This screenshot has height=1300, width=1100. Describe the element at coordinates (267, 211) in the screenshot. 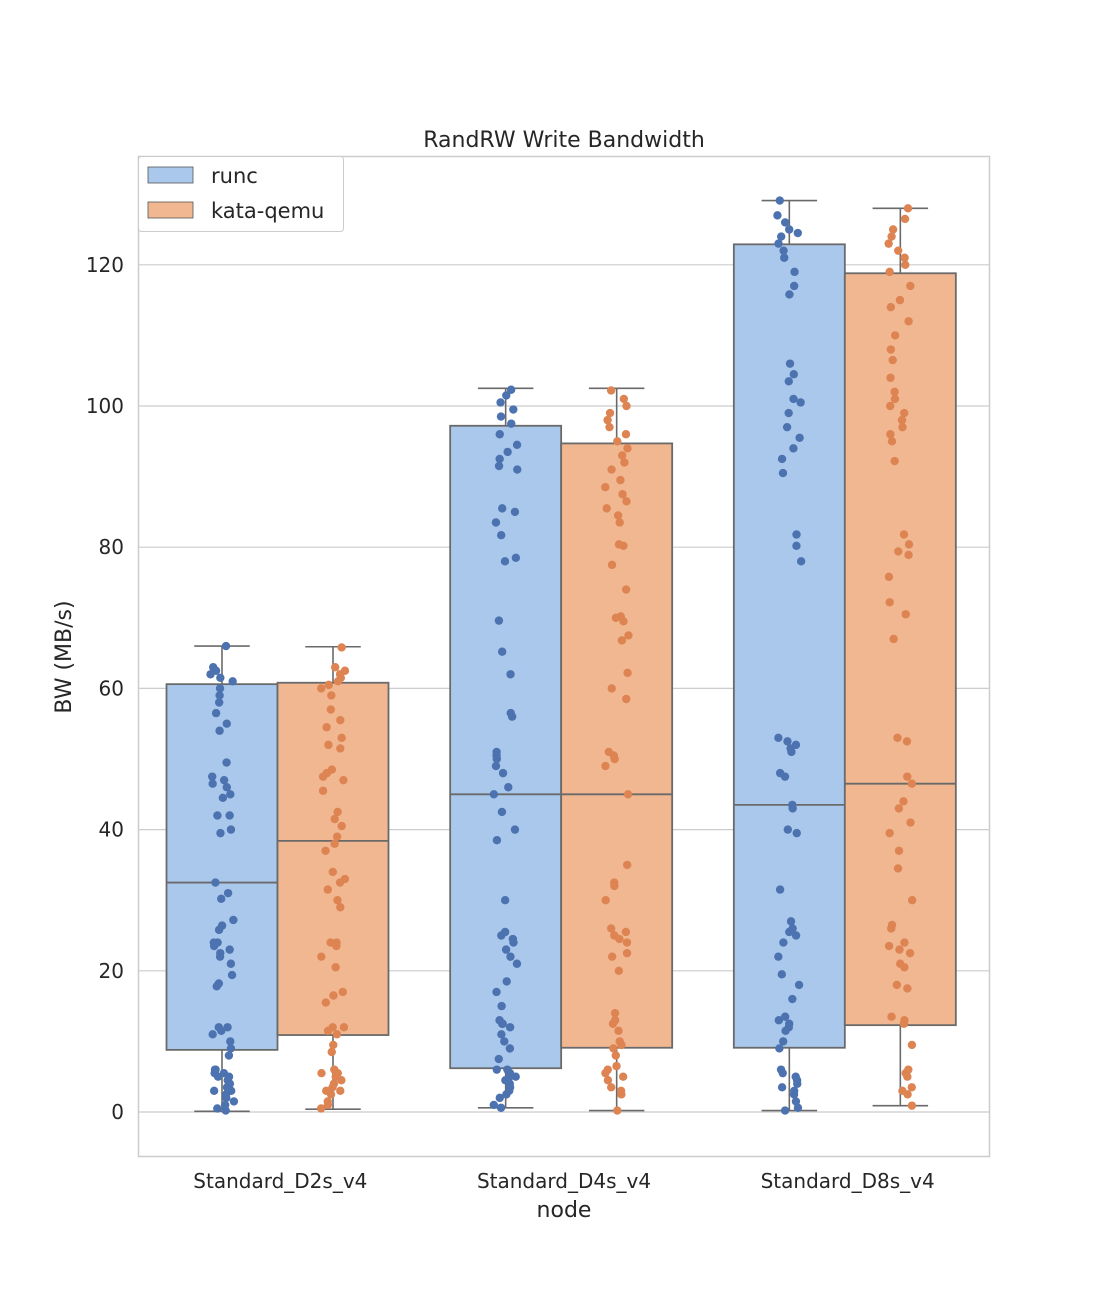

I see `legend-label-kata-qemu: kata-qemu` at that location.